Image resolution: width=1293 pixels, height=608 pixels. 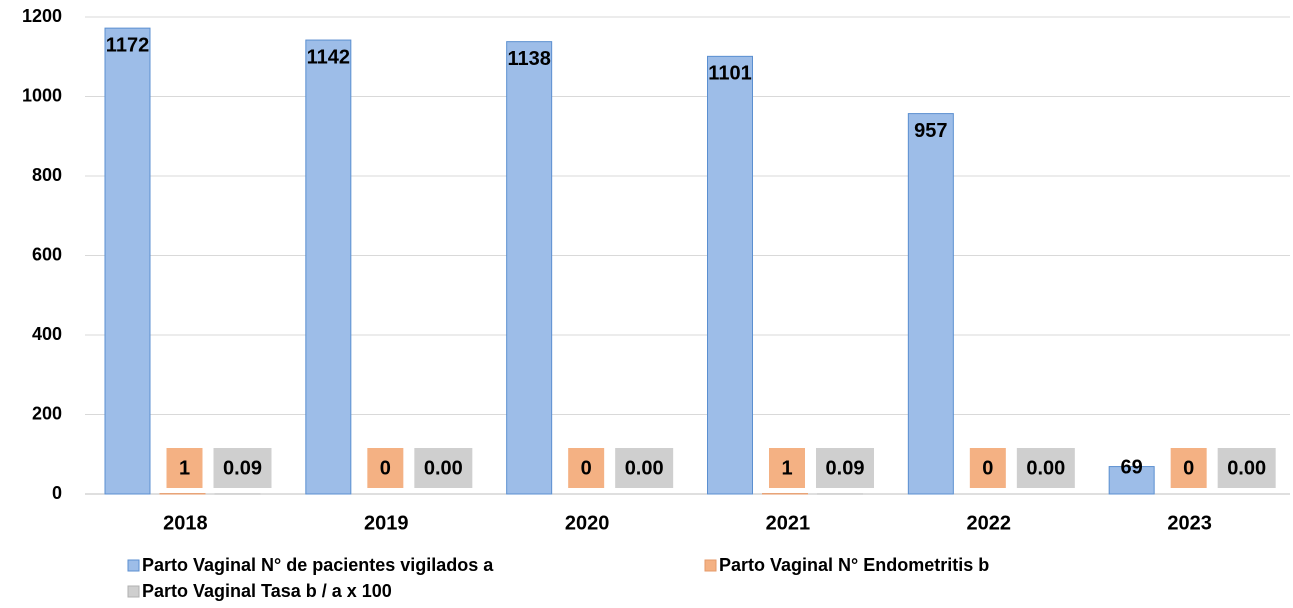 I want to click on y-tick-label: 0, so click(x=57, y=493).